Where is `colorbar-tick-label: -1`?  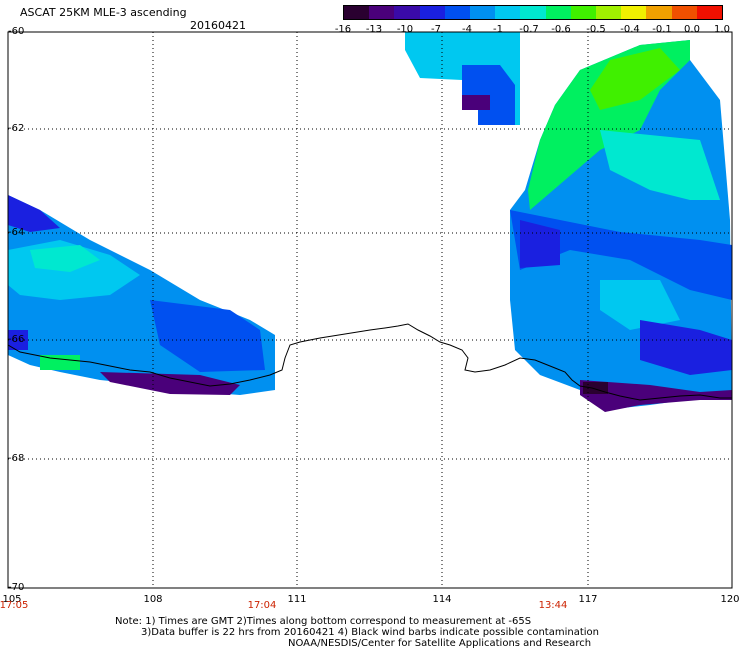
colorbar-tick-label: -1 is located at coordinates (498, 29).